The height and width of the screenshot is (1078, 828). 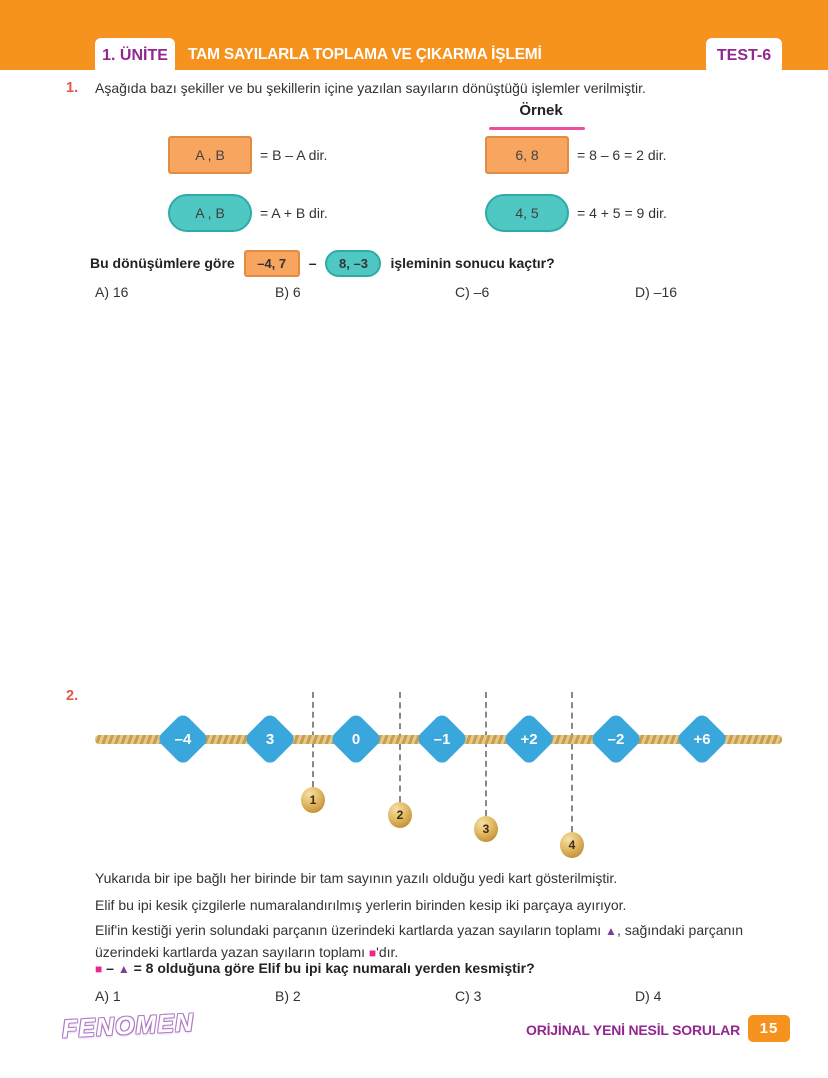 I want to click on test-label: TEST-6, so click(x=744, y=55).